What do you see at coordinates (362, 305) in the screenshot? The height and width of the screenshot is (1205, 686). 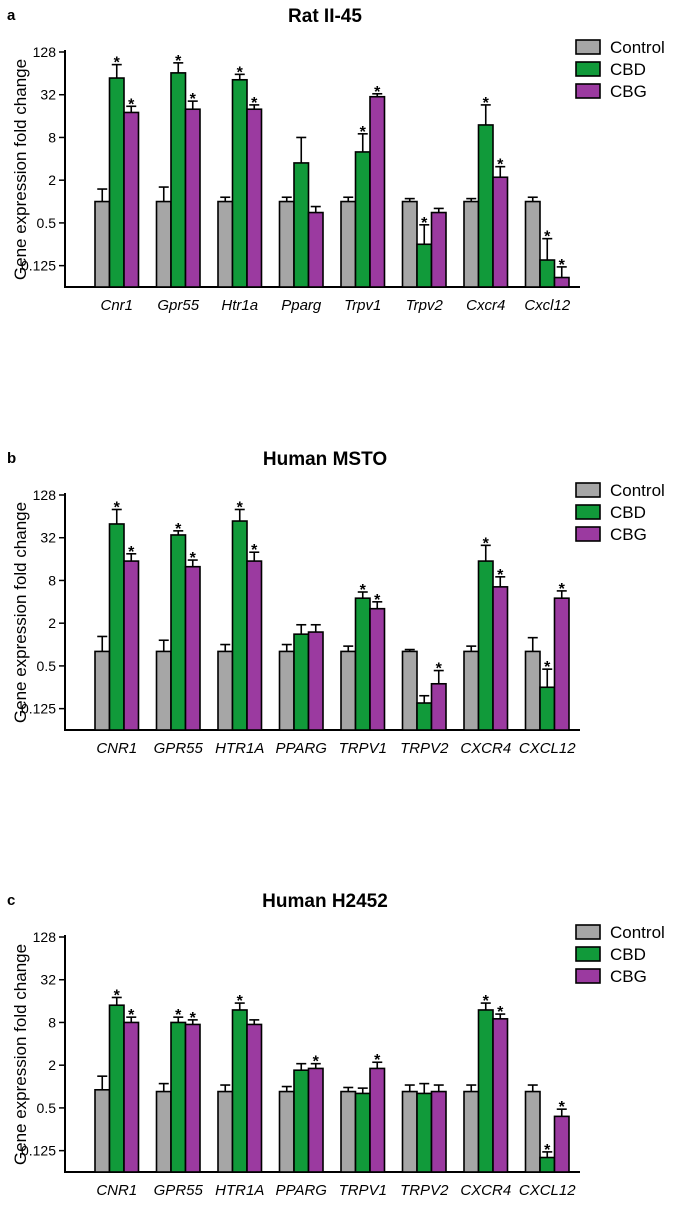 I see `x-tick-label: Trpv1` at bounding box center [362, 305].